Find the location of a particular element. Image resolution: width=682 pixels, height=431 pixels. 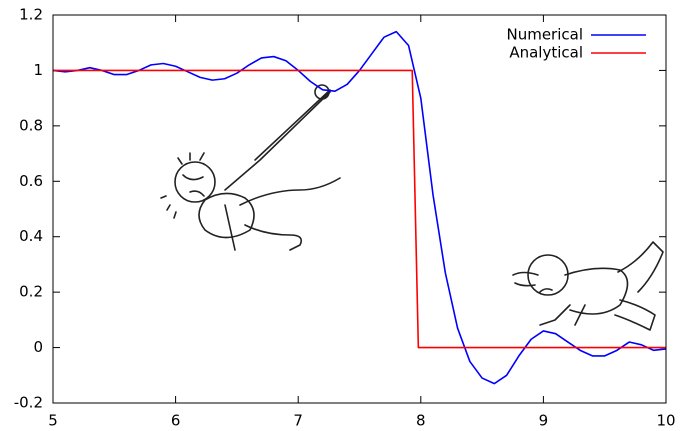

y-tick-label: 0.8 is located at coordinates (31, 125).